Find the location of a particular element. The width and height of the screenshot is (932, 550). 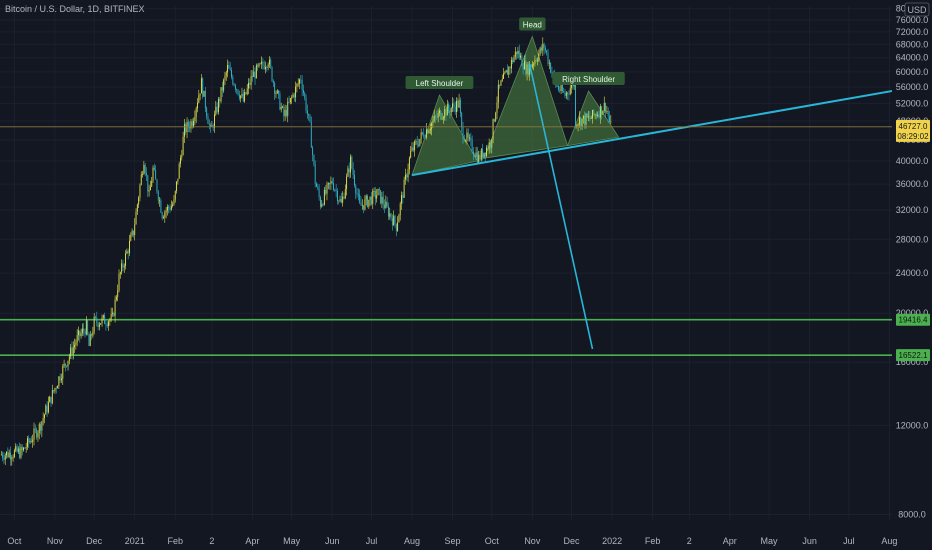

y-tick-label: 68000.0 is located at coordinates (912, 44).